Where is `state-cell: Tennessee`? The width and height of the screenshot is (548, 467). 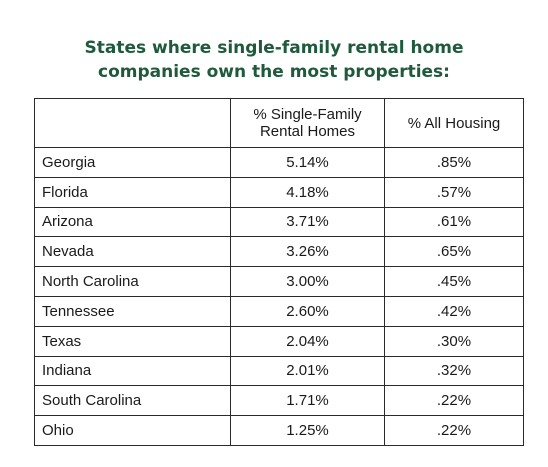 state-cell: Tennessee is located at coordinates (132, 311).